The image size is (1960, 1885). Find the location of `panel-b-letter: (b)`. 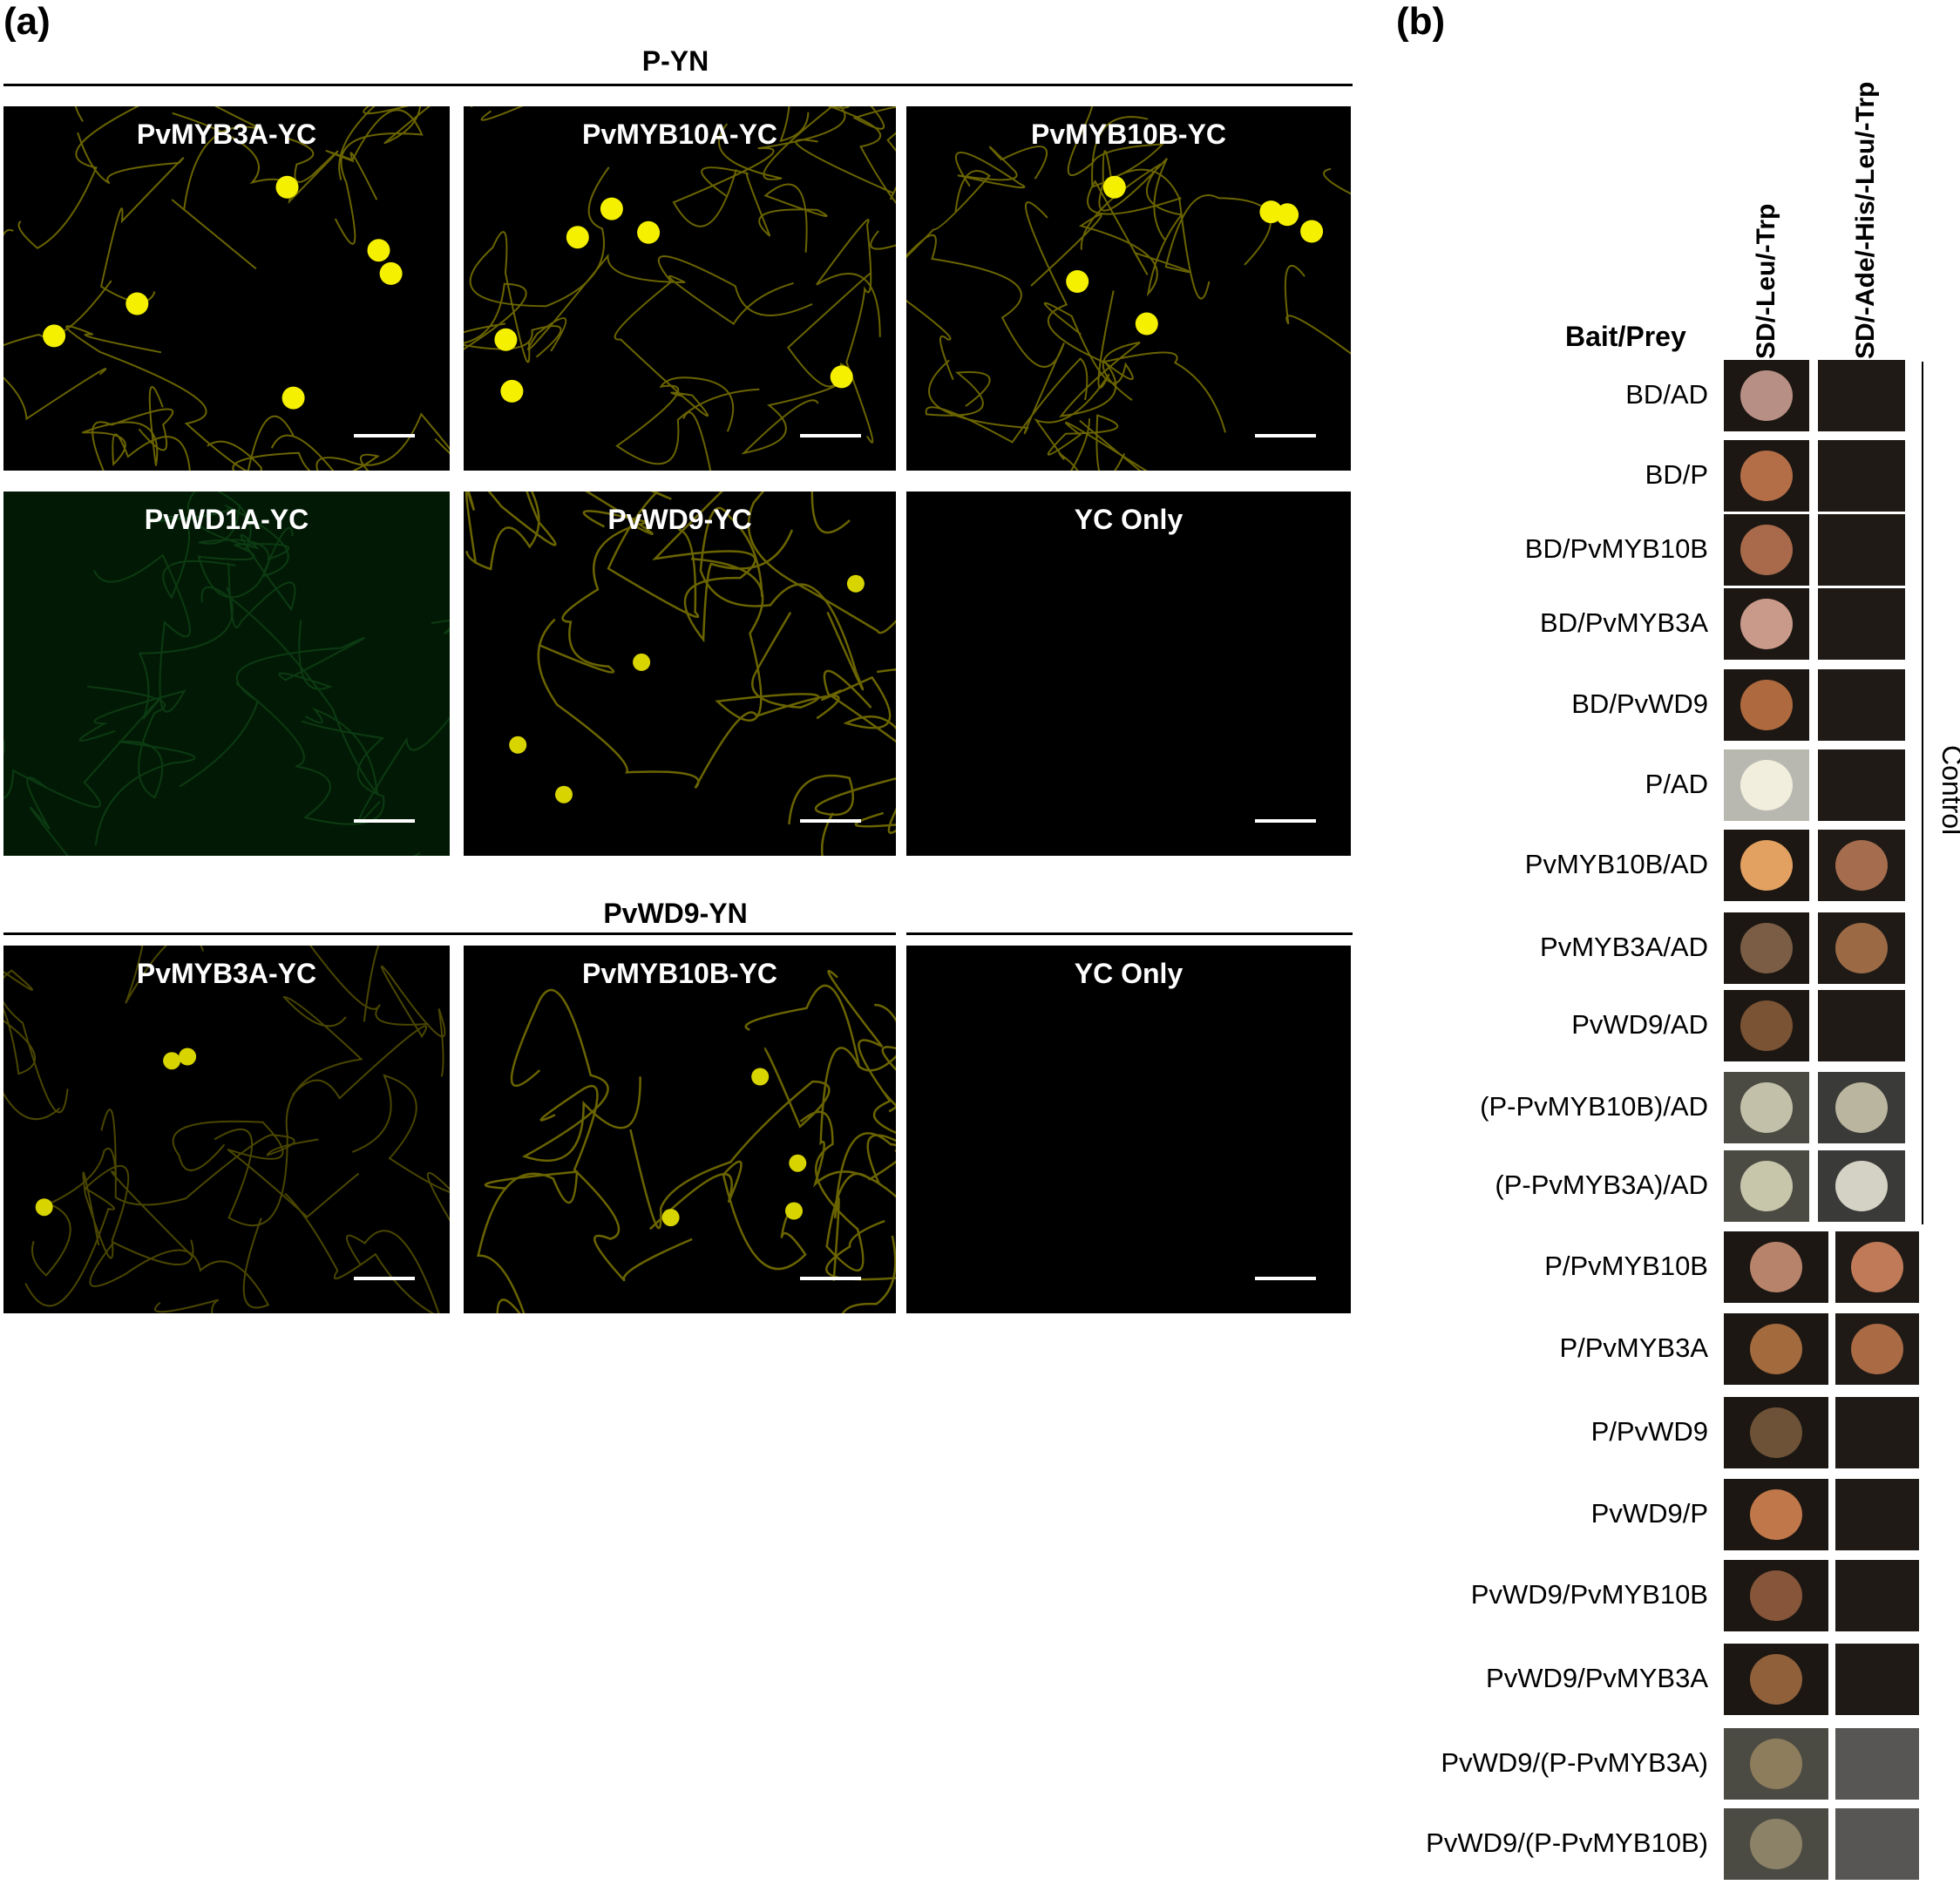

panel-b-letter: (b) is located at coordinates (1421, 21).